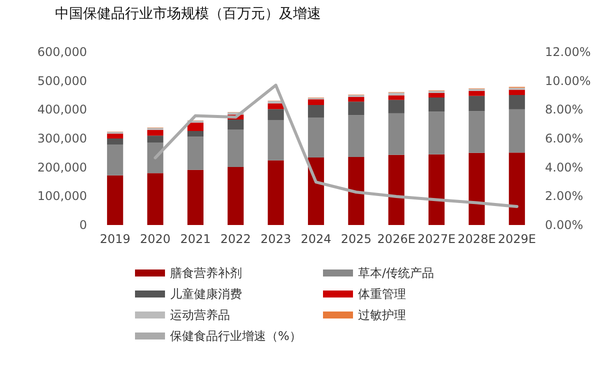 This screenshot has width=597, height=368. Describe the element at coordinates (276, 239) in the screenshot. I see `x-tick-label: 2023` at that location.